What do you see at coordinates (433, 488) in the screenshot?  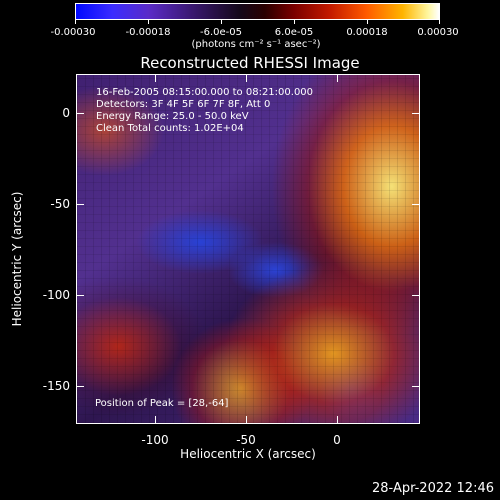 I see `timestamp: 28-Apr-2022 12:46` at bounding box center [433, 488].